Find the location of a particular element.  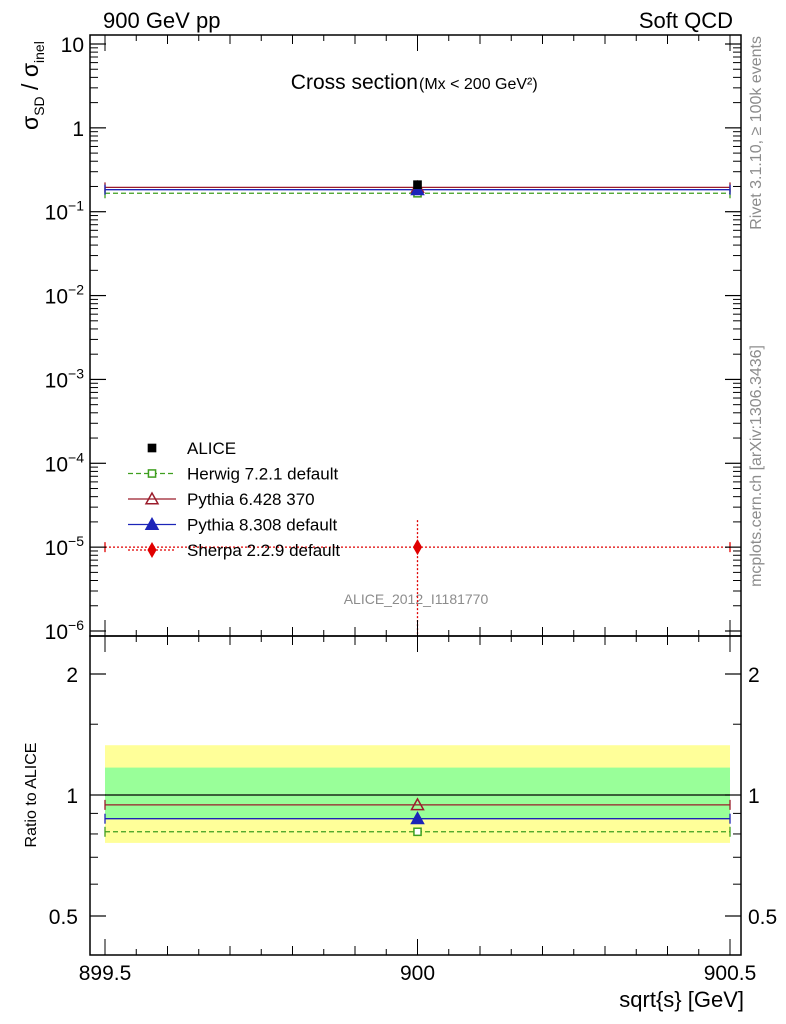

main-ytick-label: 10⁻³ is located at coordinates (65, 378).